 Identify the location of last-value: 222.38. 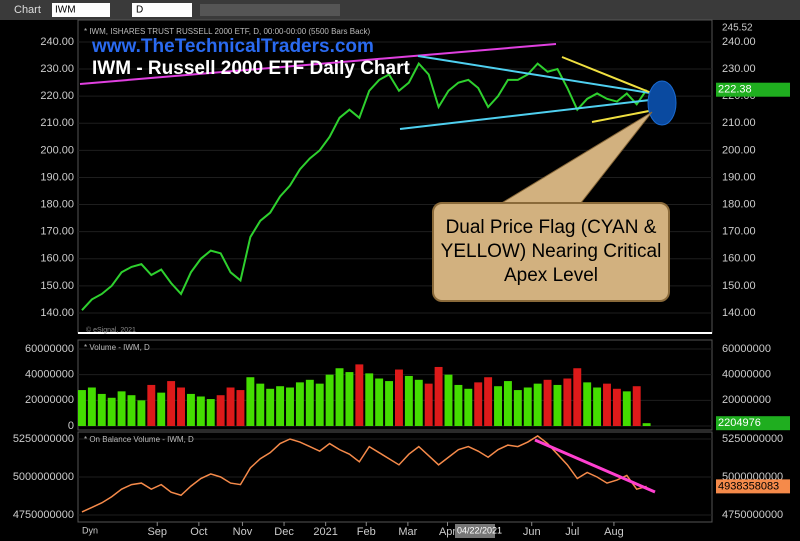
(735, 90).